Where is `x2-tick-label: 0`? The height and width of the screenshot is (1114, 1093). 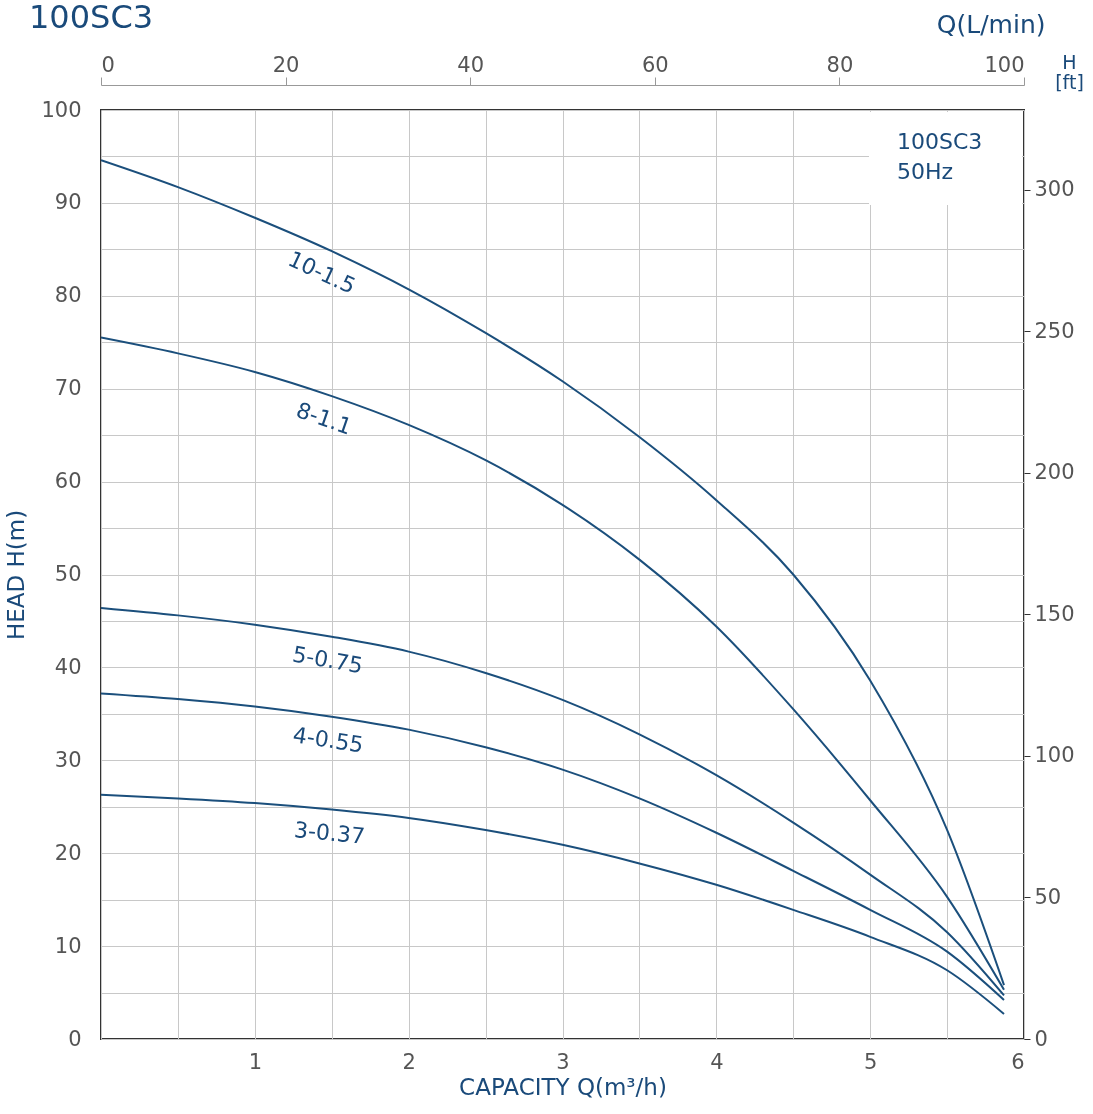 x2-tick-label: 0 is located at coordinates (108, 64).